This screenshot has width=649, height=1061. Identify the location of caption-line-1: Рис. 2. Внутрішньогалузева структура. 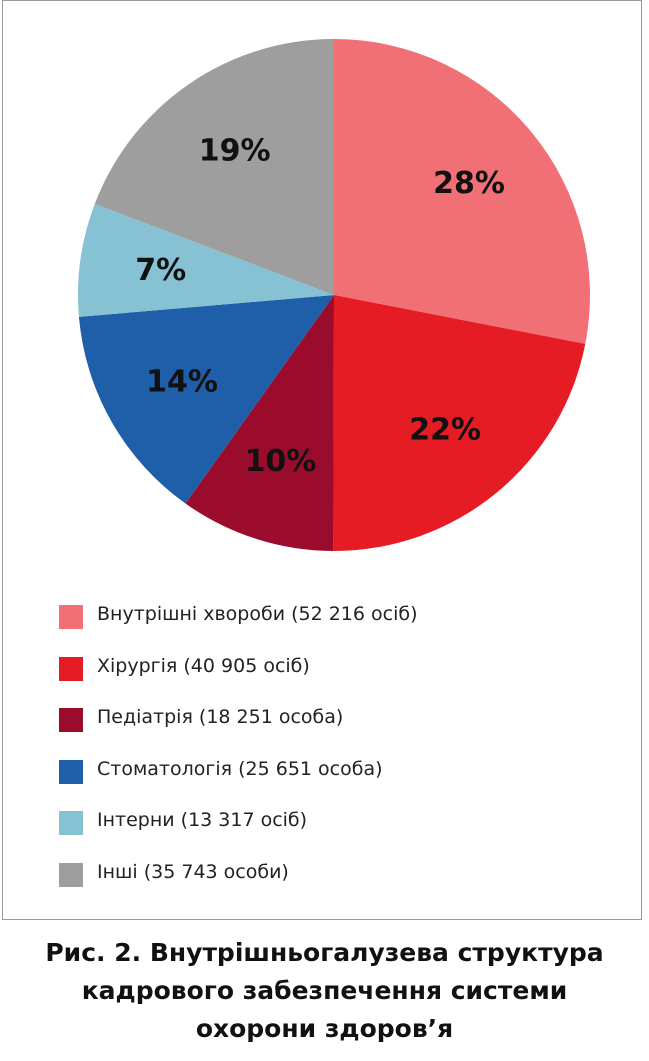
(324, 952).